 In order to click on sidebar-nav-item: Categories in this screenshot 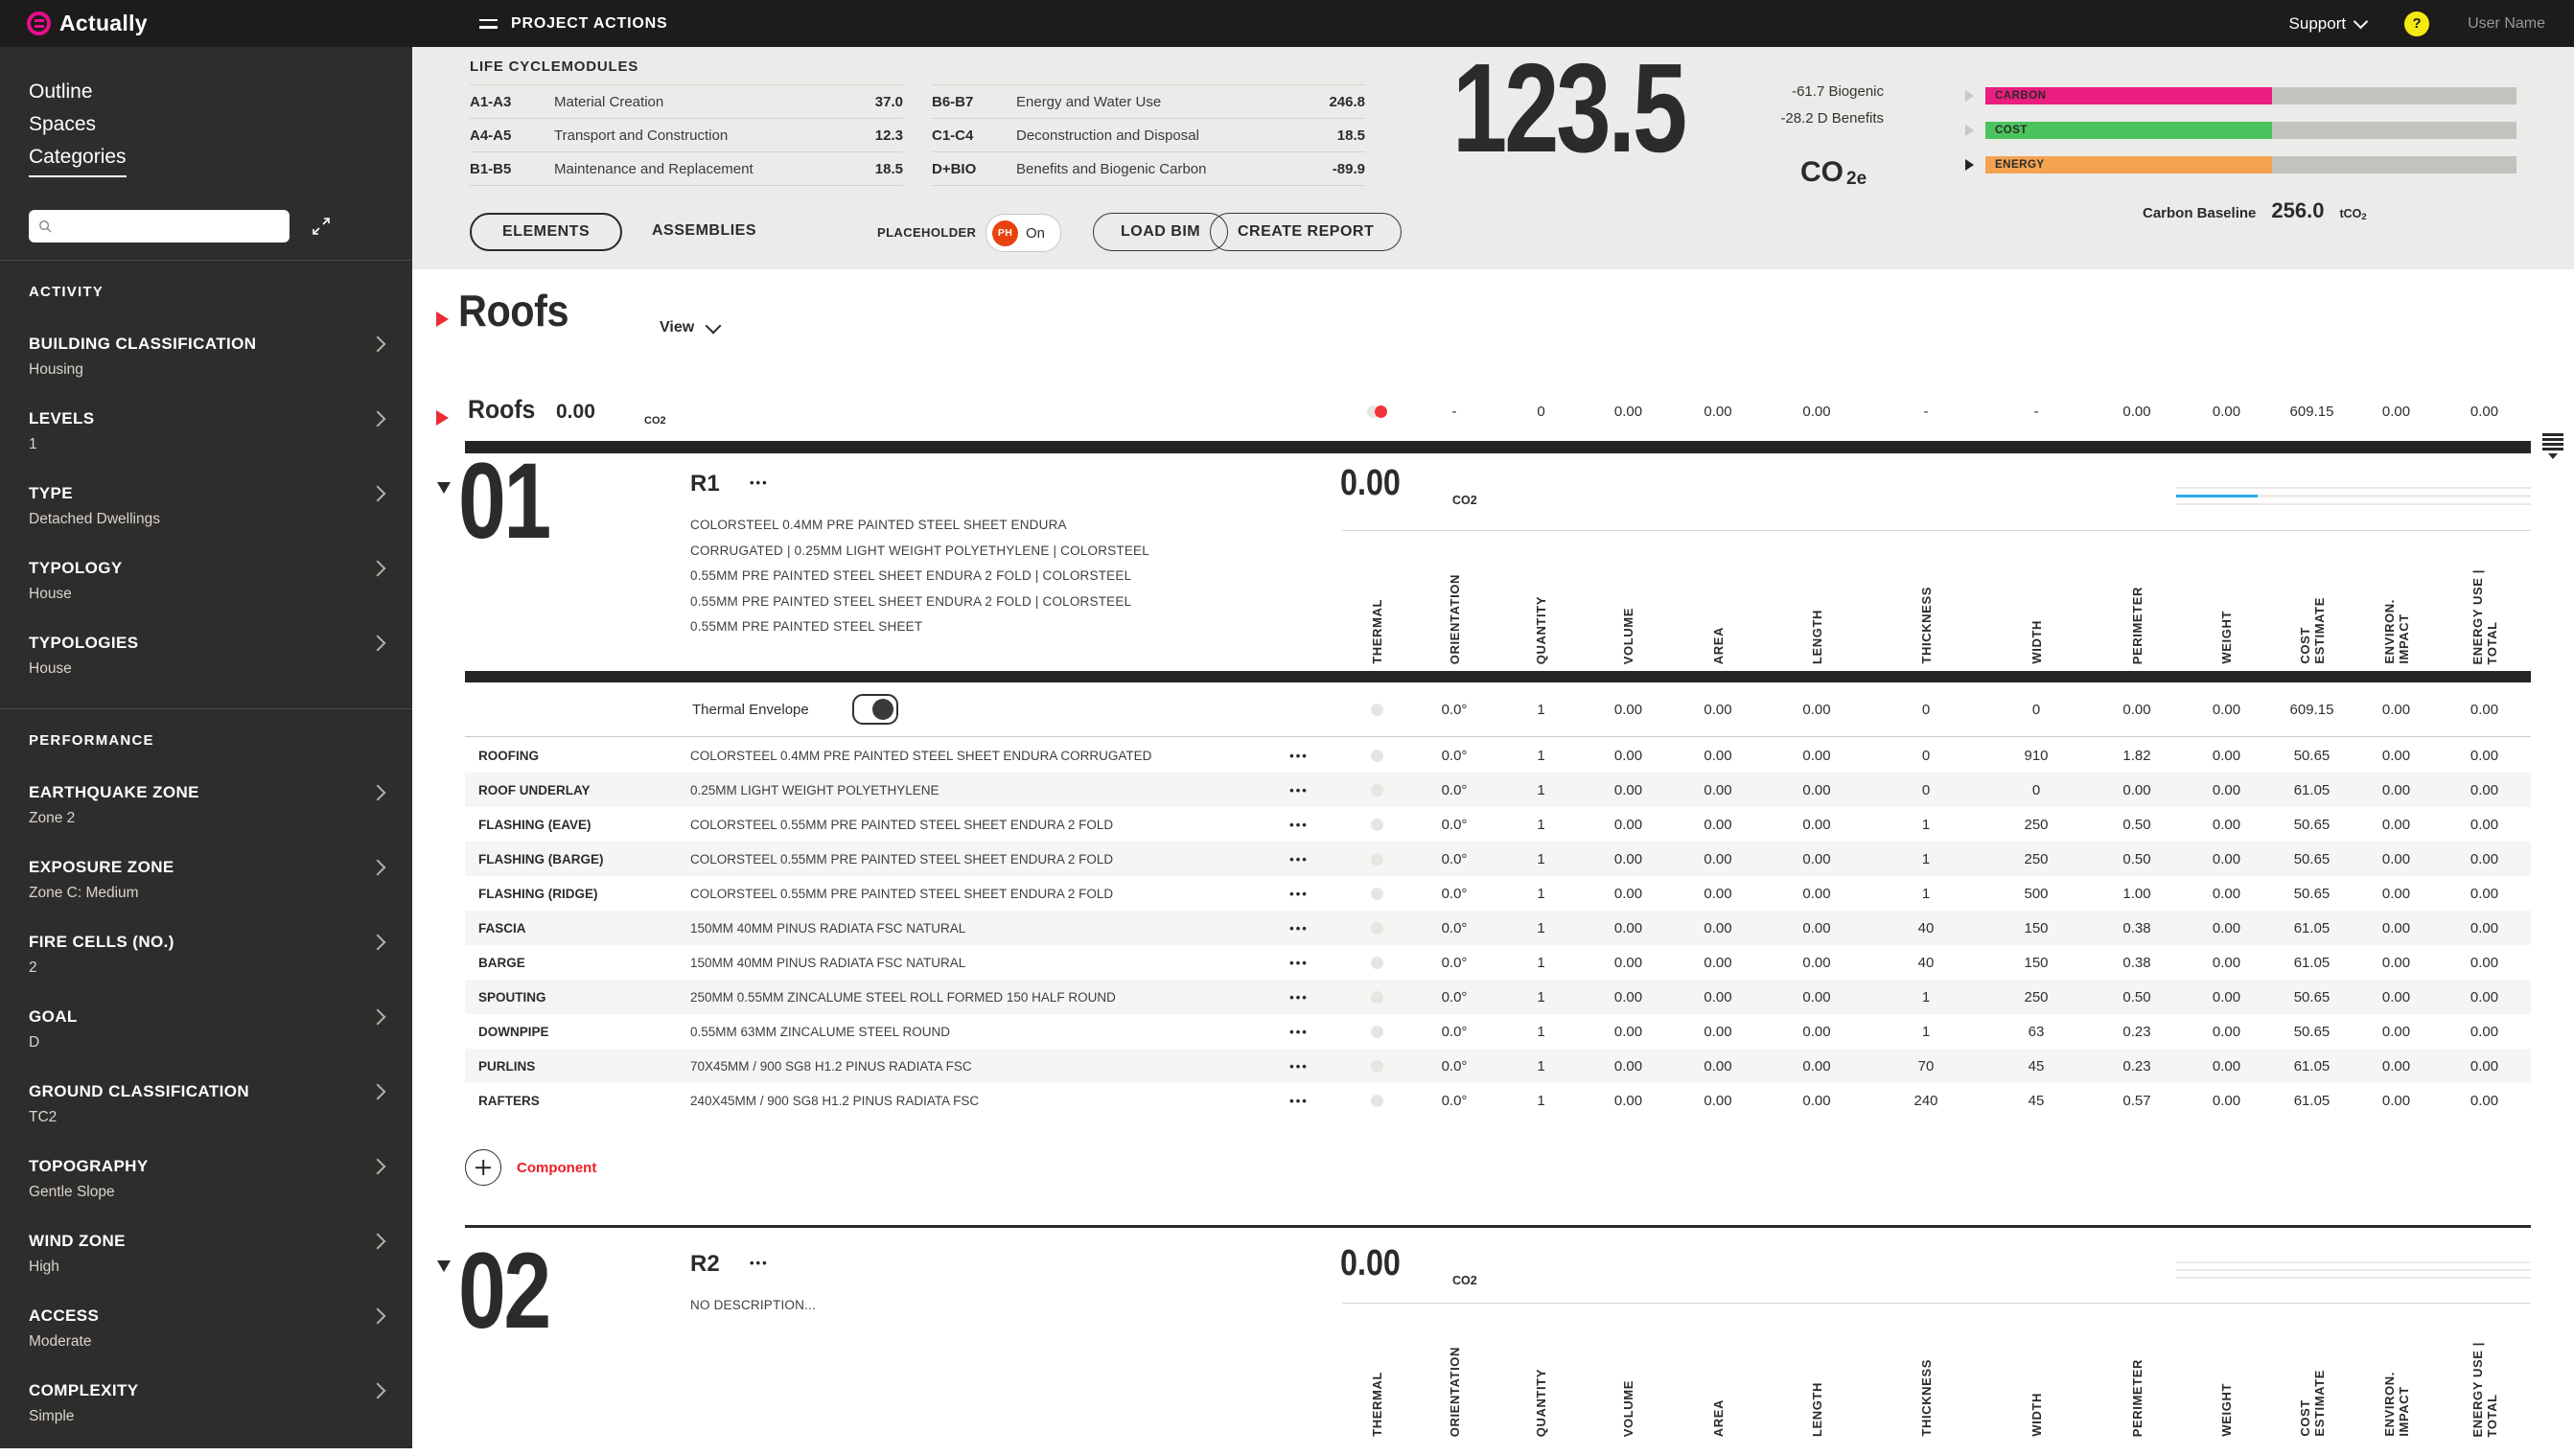, I will do `click(78, 161)`.